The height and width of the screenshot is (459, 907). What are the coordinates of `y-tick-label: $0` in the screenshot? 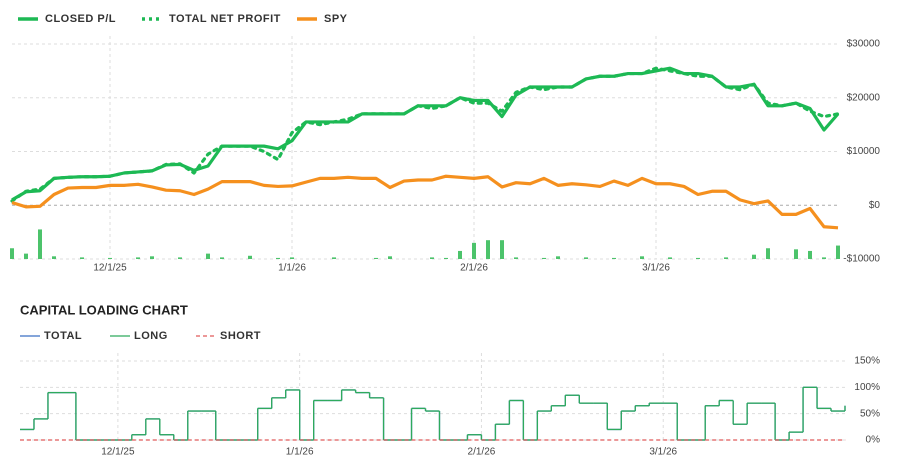 It's located at (875, 205).